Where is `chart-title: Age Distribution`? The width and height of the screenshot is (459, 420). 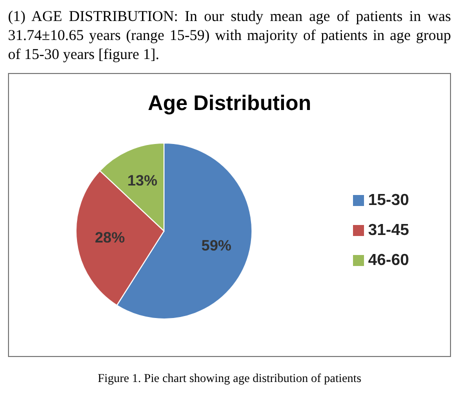
chart-title: Age Distribution is located at coordinates (229, 104).